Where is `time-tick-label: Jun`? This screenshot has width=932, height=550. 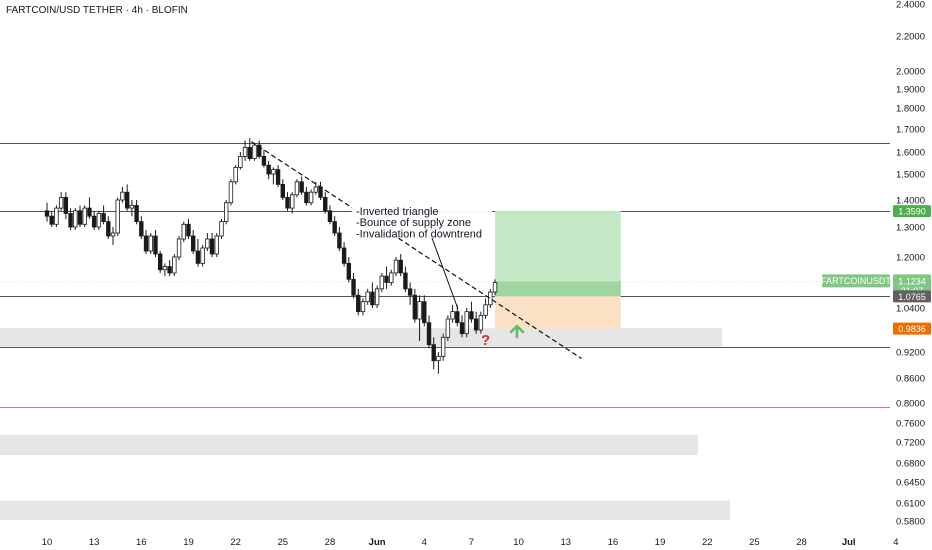
time-tick-label: Jun is located at coordinates (377, 542).